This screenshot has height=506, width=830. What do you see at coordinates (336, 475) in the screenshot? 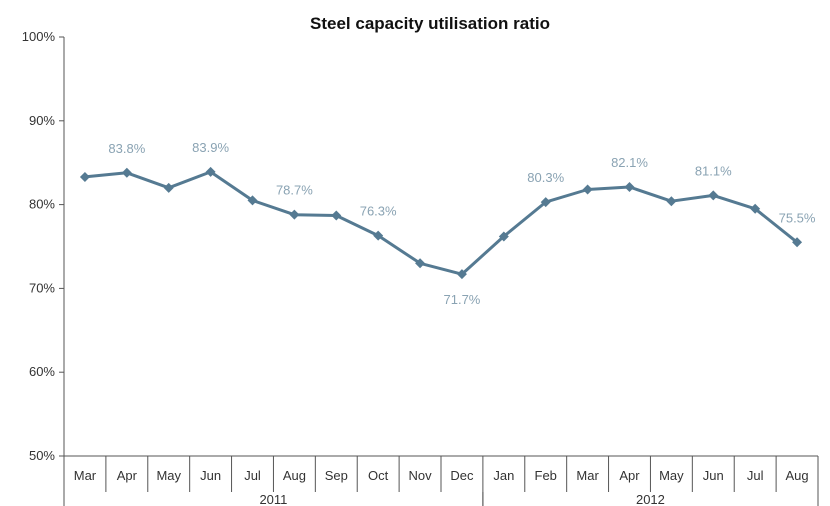
I see `x-tick-label: Sep` at bounding box center [336, 475].